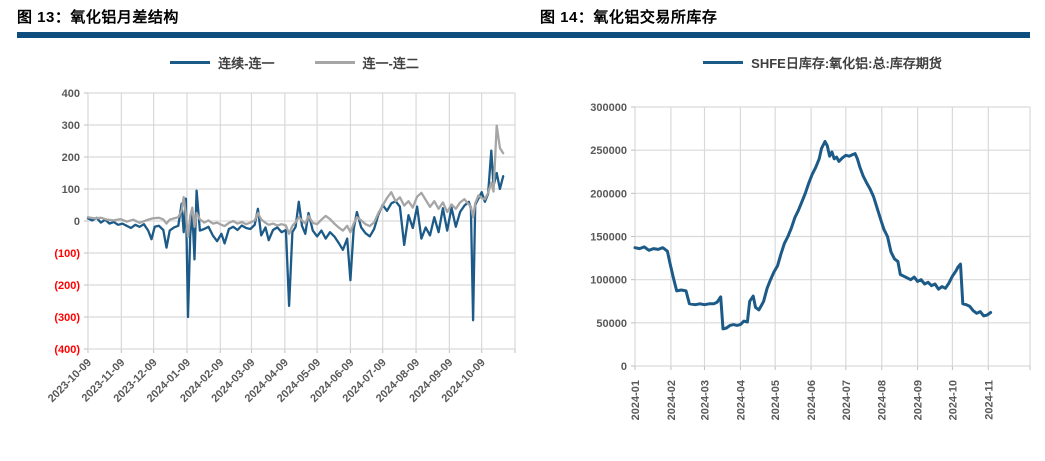 This screenshot has height=461, width=1045. I want to click on monthly-spread-legend: 连续-连一 连一-连二, so click(268, 62).